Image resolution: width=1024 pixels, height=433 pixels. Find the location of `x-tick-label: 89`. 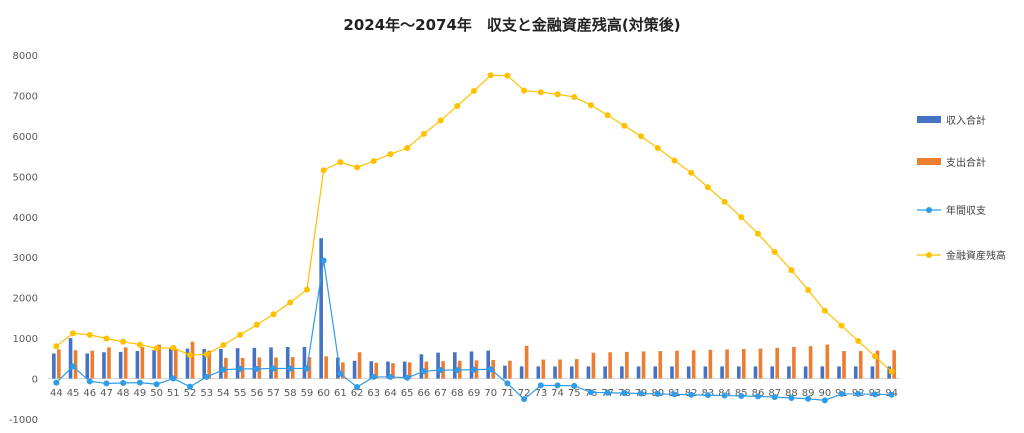

x-tick-label: 89 is located at coordinates (808, 393).